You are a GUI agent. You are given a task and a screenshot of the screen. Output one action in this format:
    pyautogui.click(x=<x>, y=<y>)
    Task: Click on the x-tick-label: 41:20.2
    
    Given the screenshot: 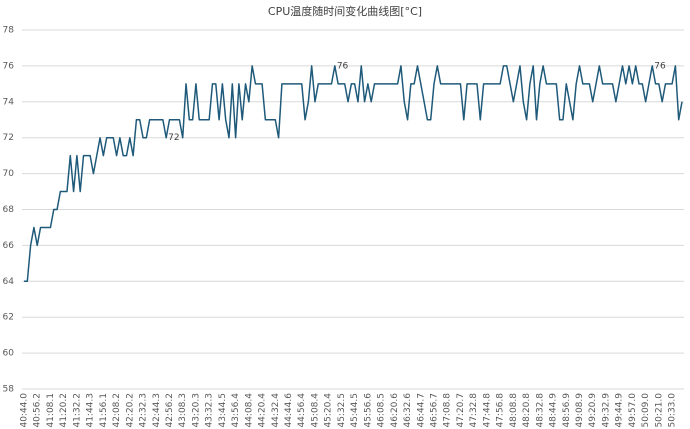 What is the action you would take?
    pyautogui.click(x=64, y=410)
    